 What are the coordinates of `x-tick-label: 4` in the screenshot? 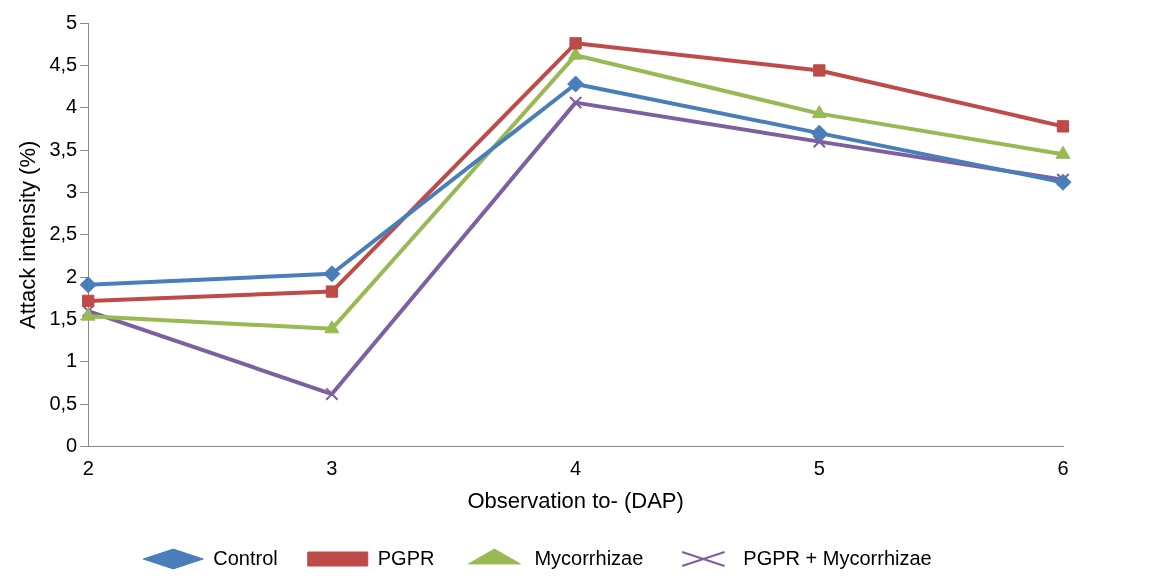 It's located at (576, 468).